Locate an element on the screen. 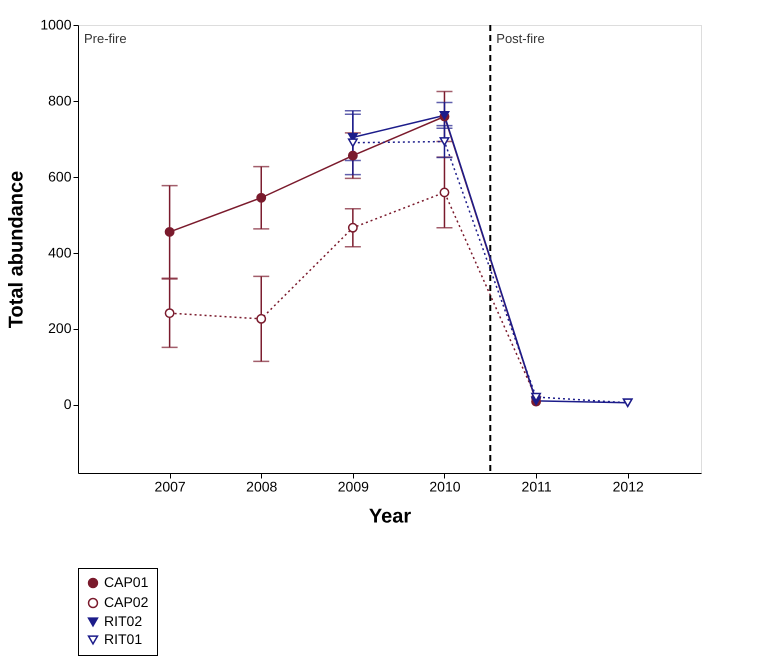 This screenshot has height=666, width=765. x-tick-label: 2009 is located at coordinates (354, 486).